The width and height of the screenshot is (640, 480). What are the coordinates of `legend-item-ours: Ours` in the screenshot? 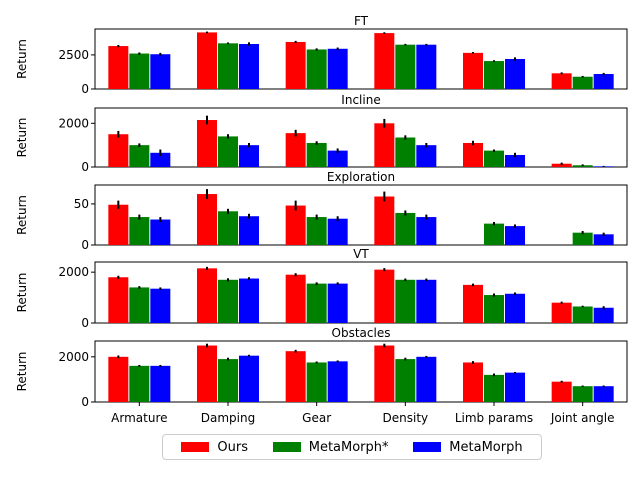 It's located at (214, 447).